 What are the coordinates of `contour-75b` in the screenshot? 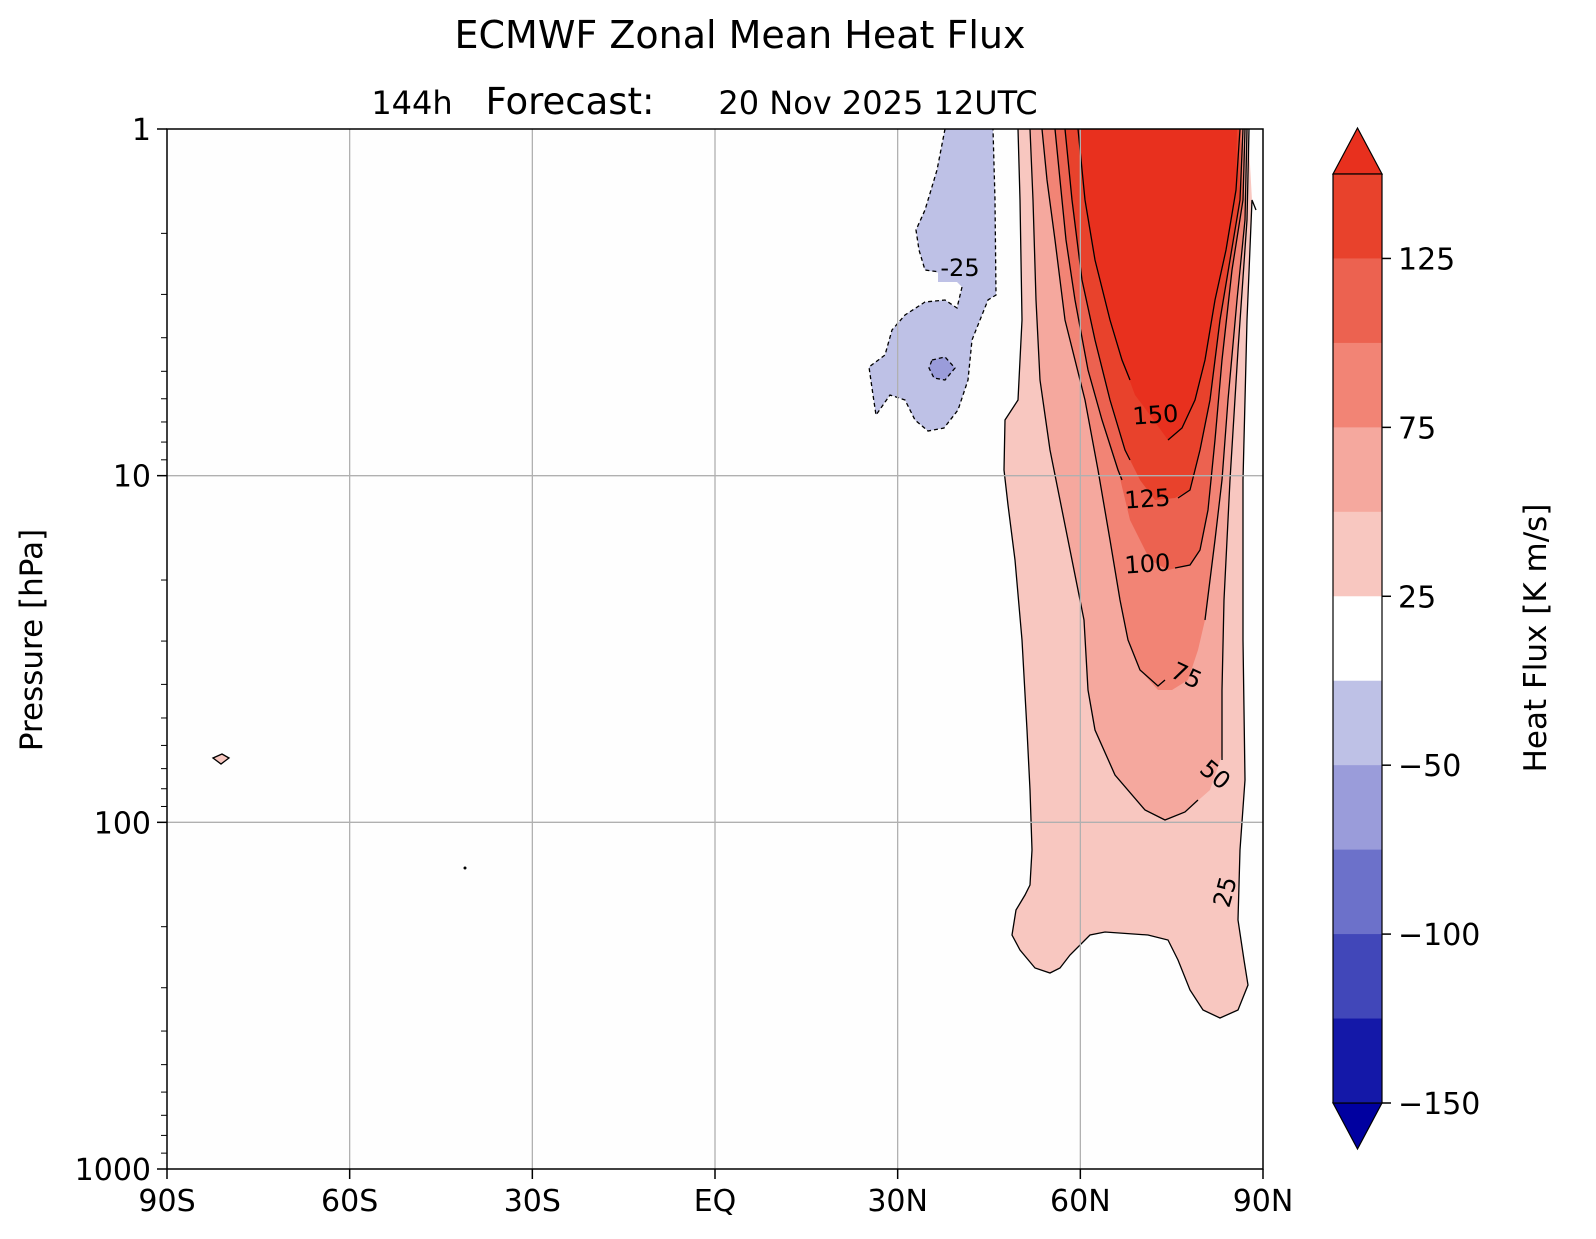 It's located at (1226, 375).